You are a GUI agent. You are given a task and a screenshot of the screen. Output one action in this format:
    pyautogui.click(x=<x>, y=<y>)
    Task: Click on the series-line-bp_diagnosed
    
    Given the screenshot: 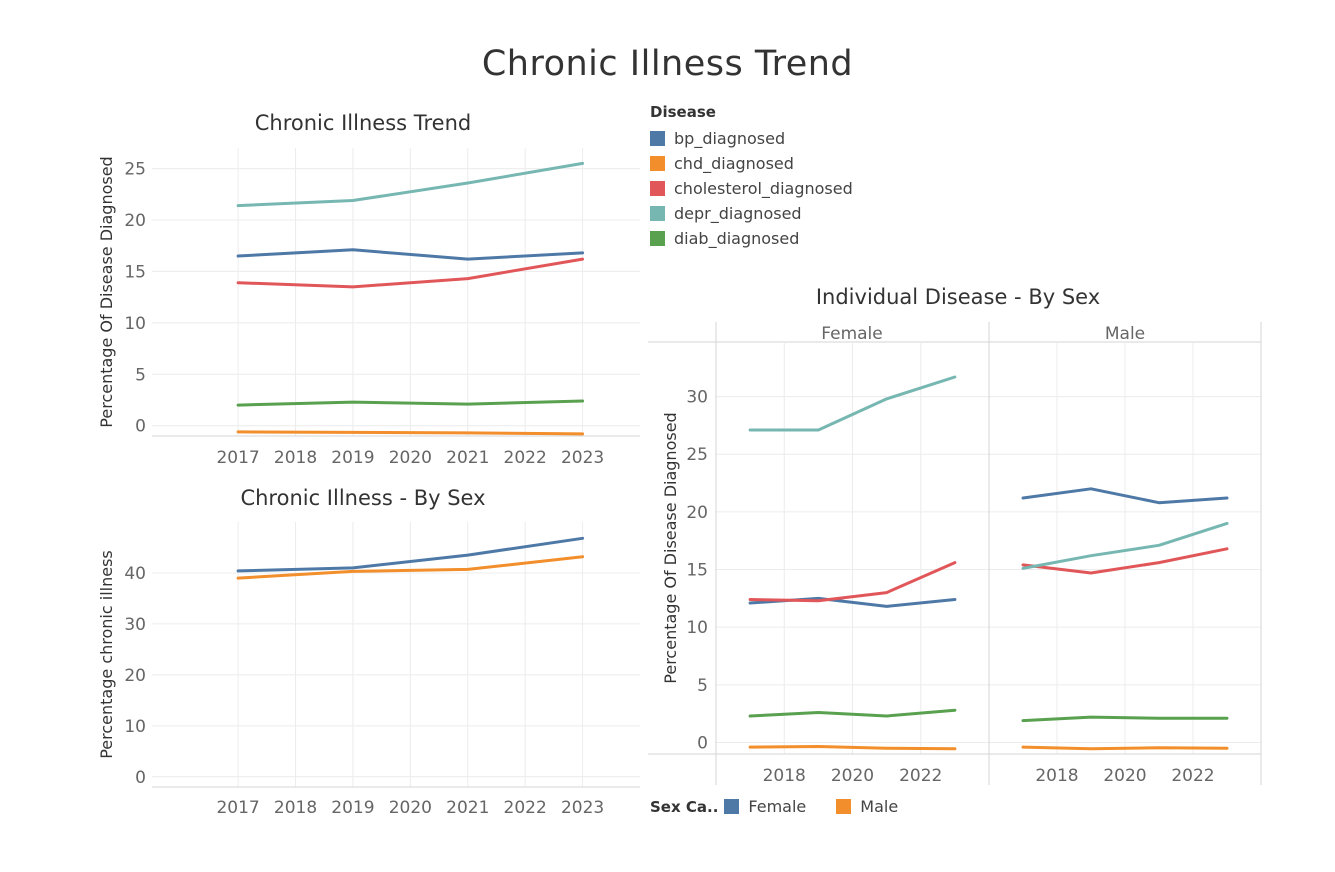 What is the action you would take?
    pyautogui.click(x=410, y=254)
    